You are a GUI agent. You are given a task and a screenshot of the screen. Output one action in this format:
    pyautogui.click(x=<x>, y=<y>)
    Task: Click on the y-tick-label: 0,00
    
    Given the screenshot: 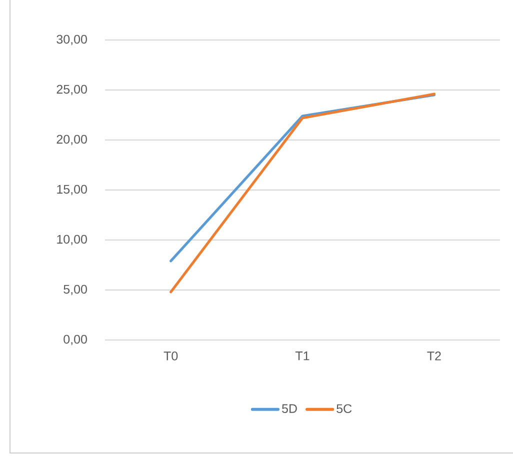 What is the action you would take?
    pyautogui.click(x=75, y=340)
    